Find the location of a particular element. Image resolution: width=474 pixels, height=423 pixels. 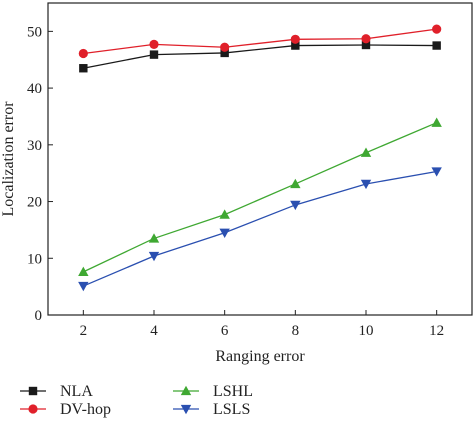

x-axis-title: Ranging error is located at coordinates (260, 356).